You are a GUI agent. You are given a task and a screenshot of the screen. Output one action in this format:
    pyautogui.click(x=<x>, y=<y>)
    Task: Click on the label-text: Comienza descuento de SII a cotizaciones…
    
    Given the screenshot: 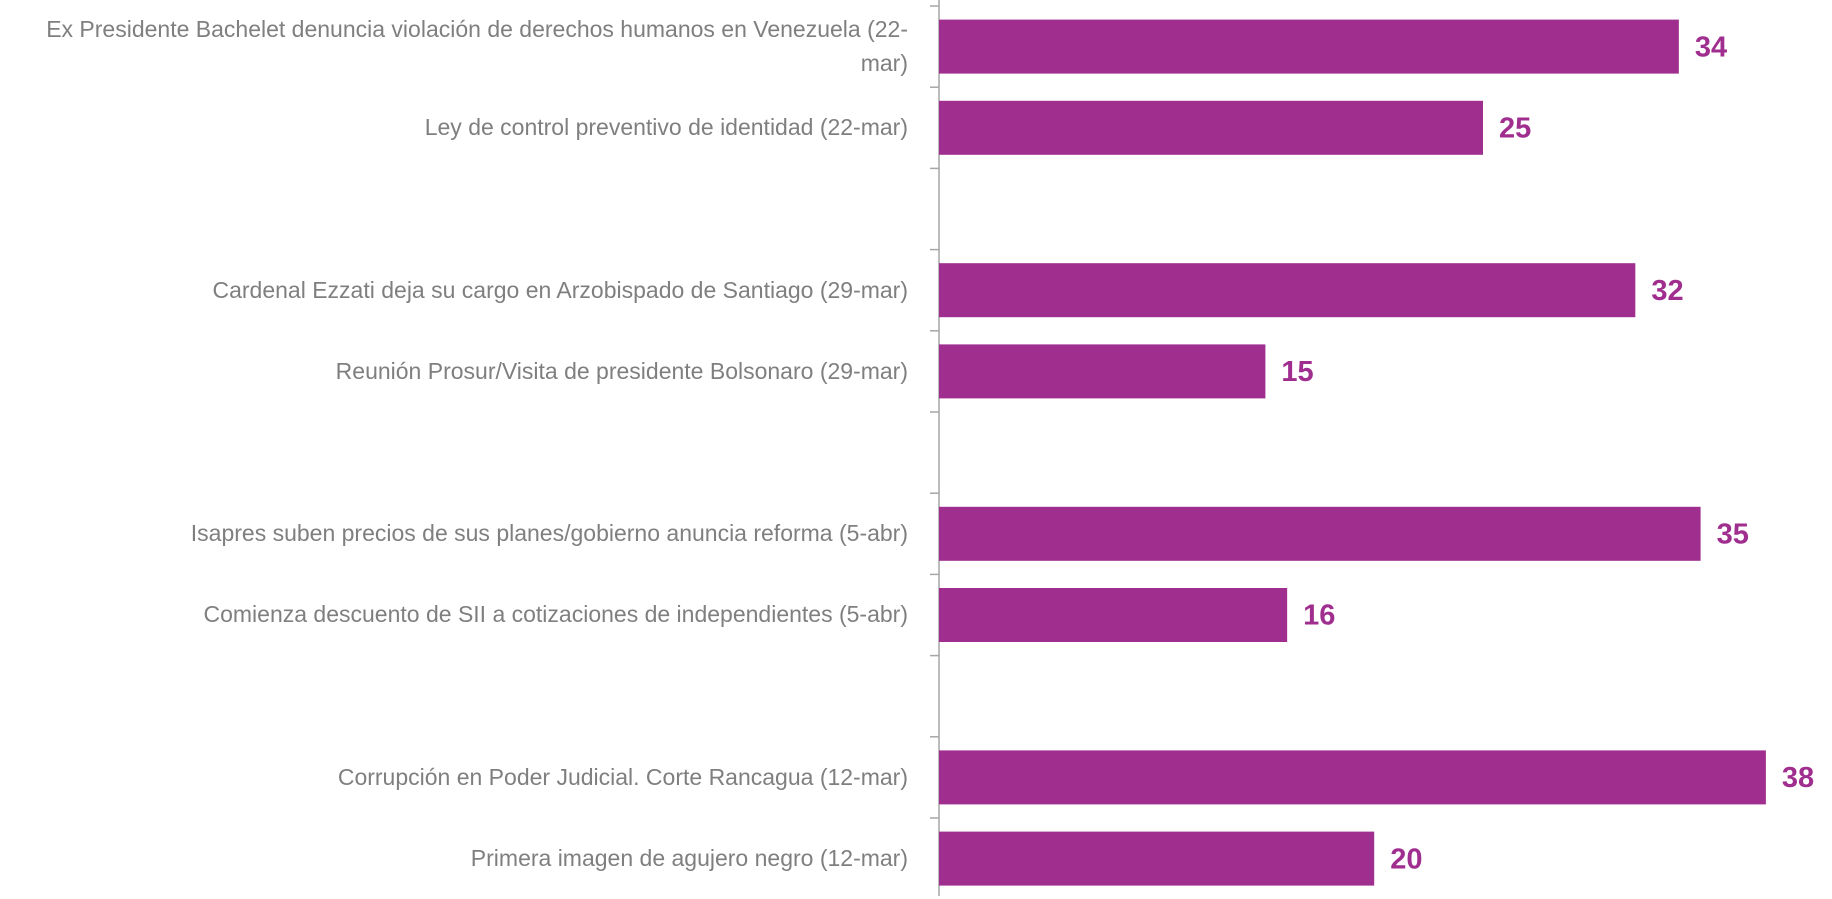 What is the action you would take?
    pyautogui.click(x=556, y=614)
    